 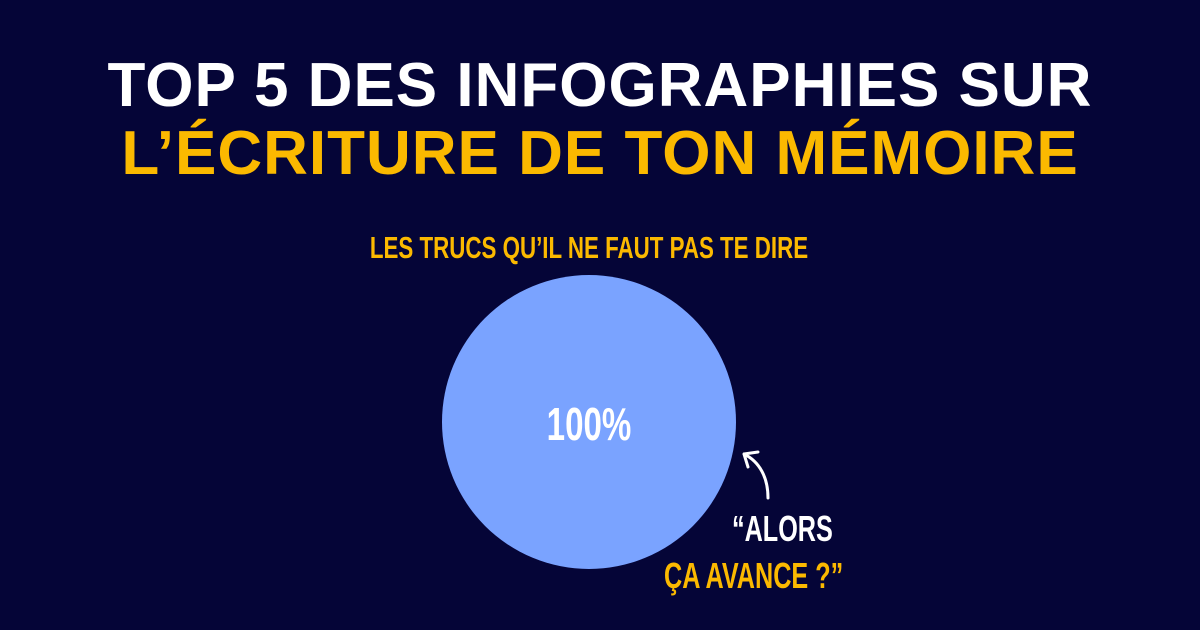 I want to click on title-line-2: L’ÉCRITURE DE TON MÉMOIRE, so click(x=600, y=153).